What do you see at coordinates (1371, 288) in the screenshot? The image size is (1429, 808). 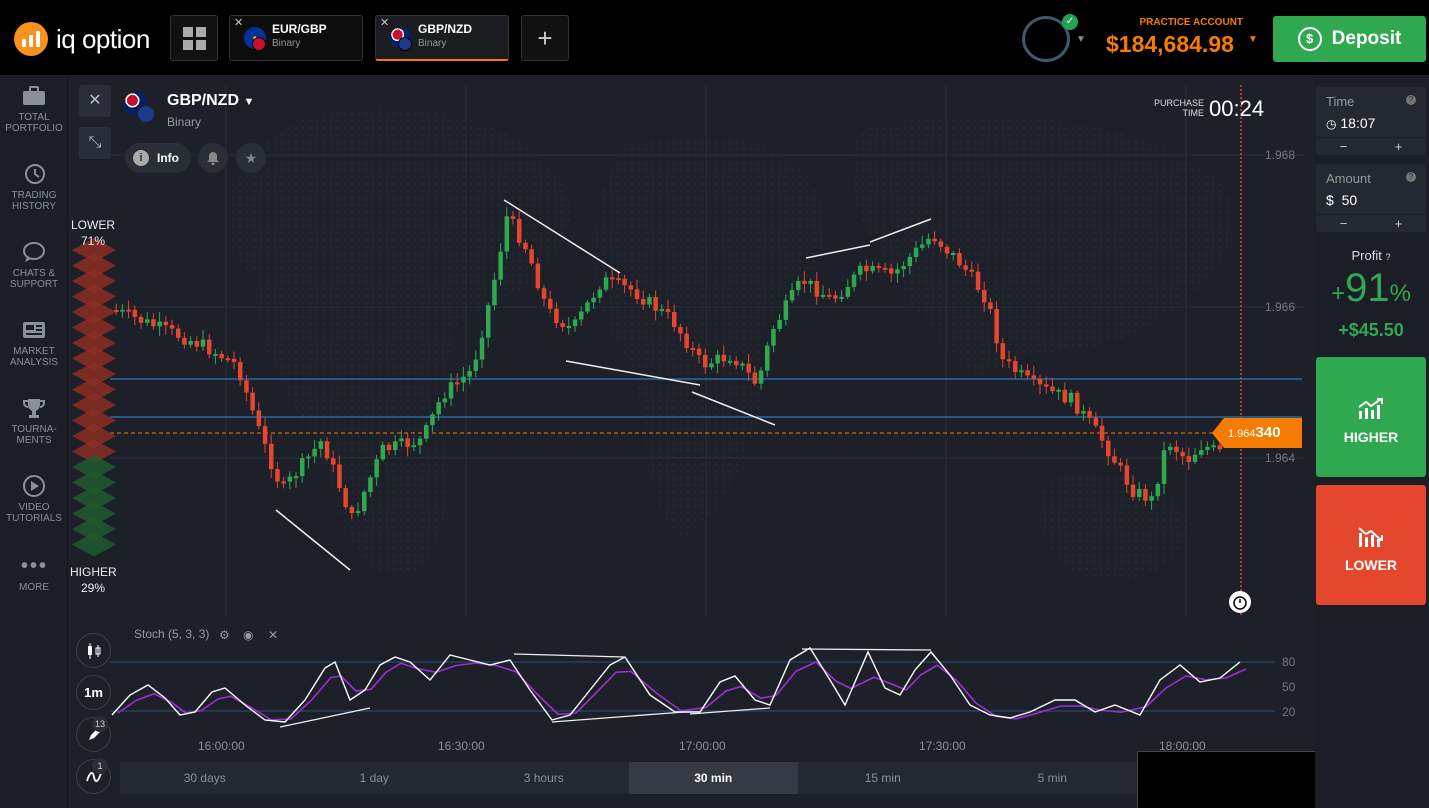 I see `profit-percent: +91%` at bounding box center [1371, 288].